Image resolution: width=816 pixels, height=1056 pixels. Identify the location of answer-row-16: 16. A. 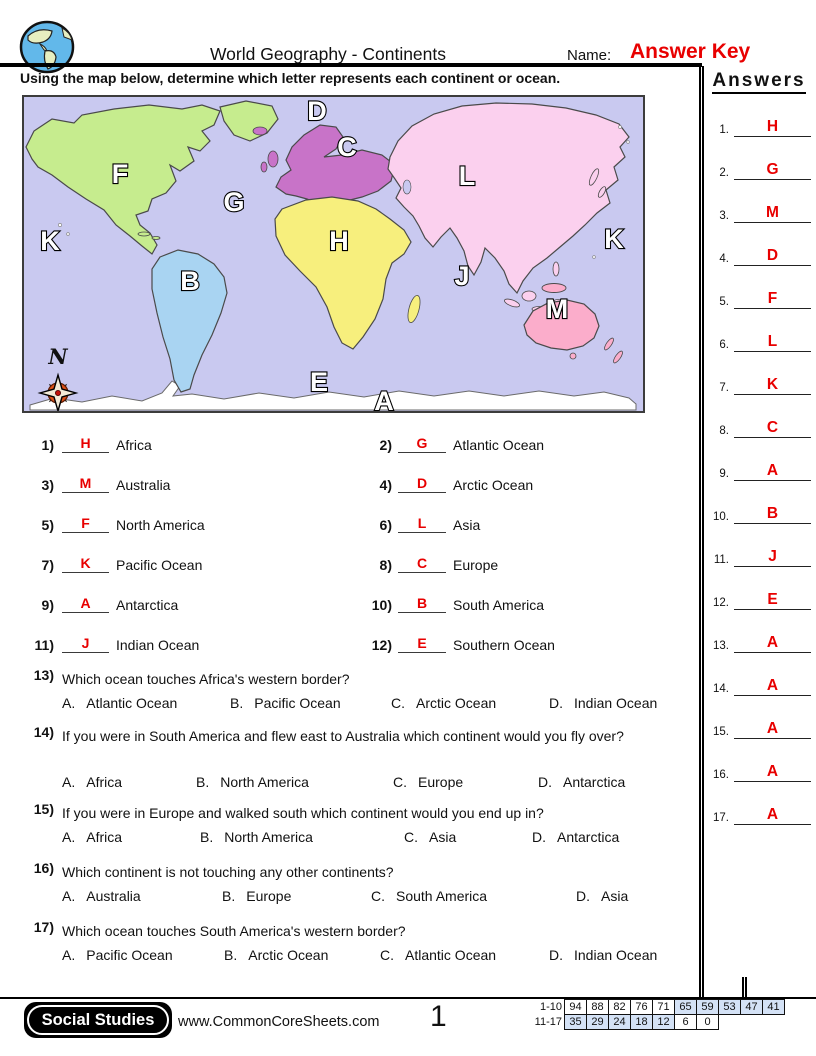
(758, 769).